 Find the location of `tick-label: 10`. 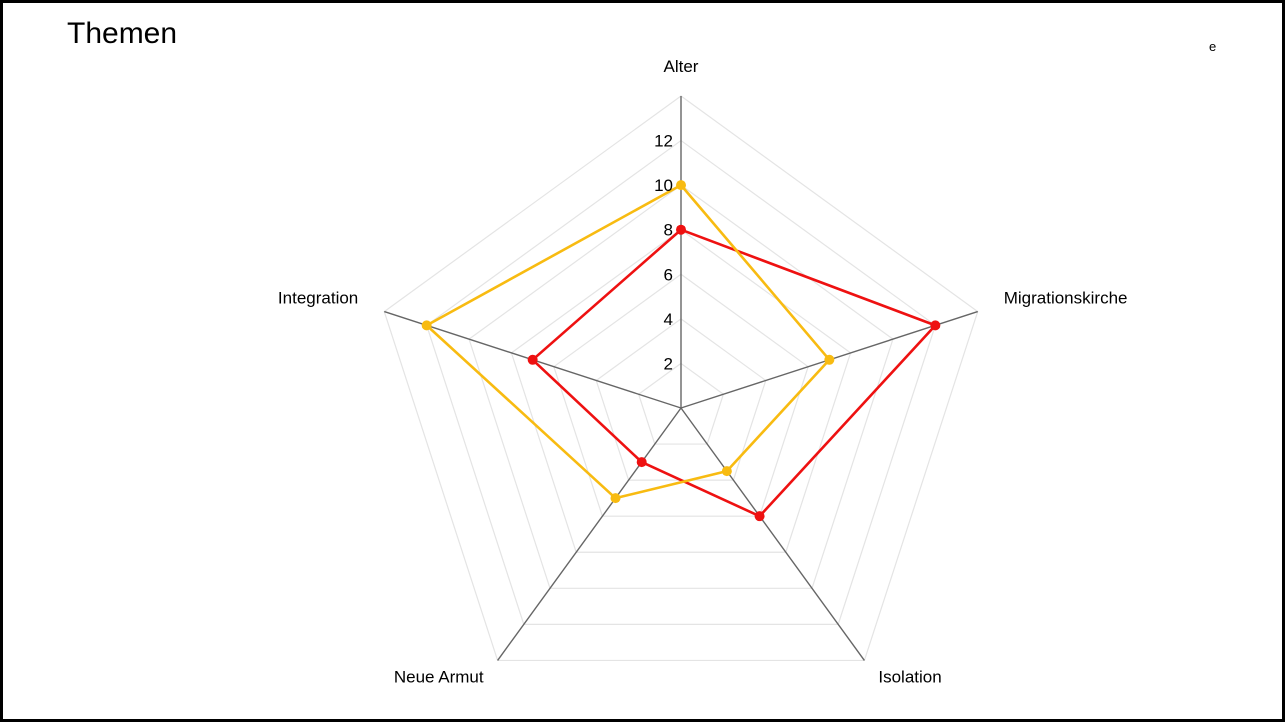

tick-label: 10 is located at coordinates (663, 185).